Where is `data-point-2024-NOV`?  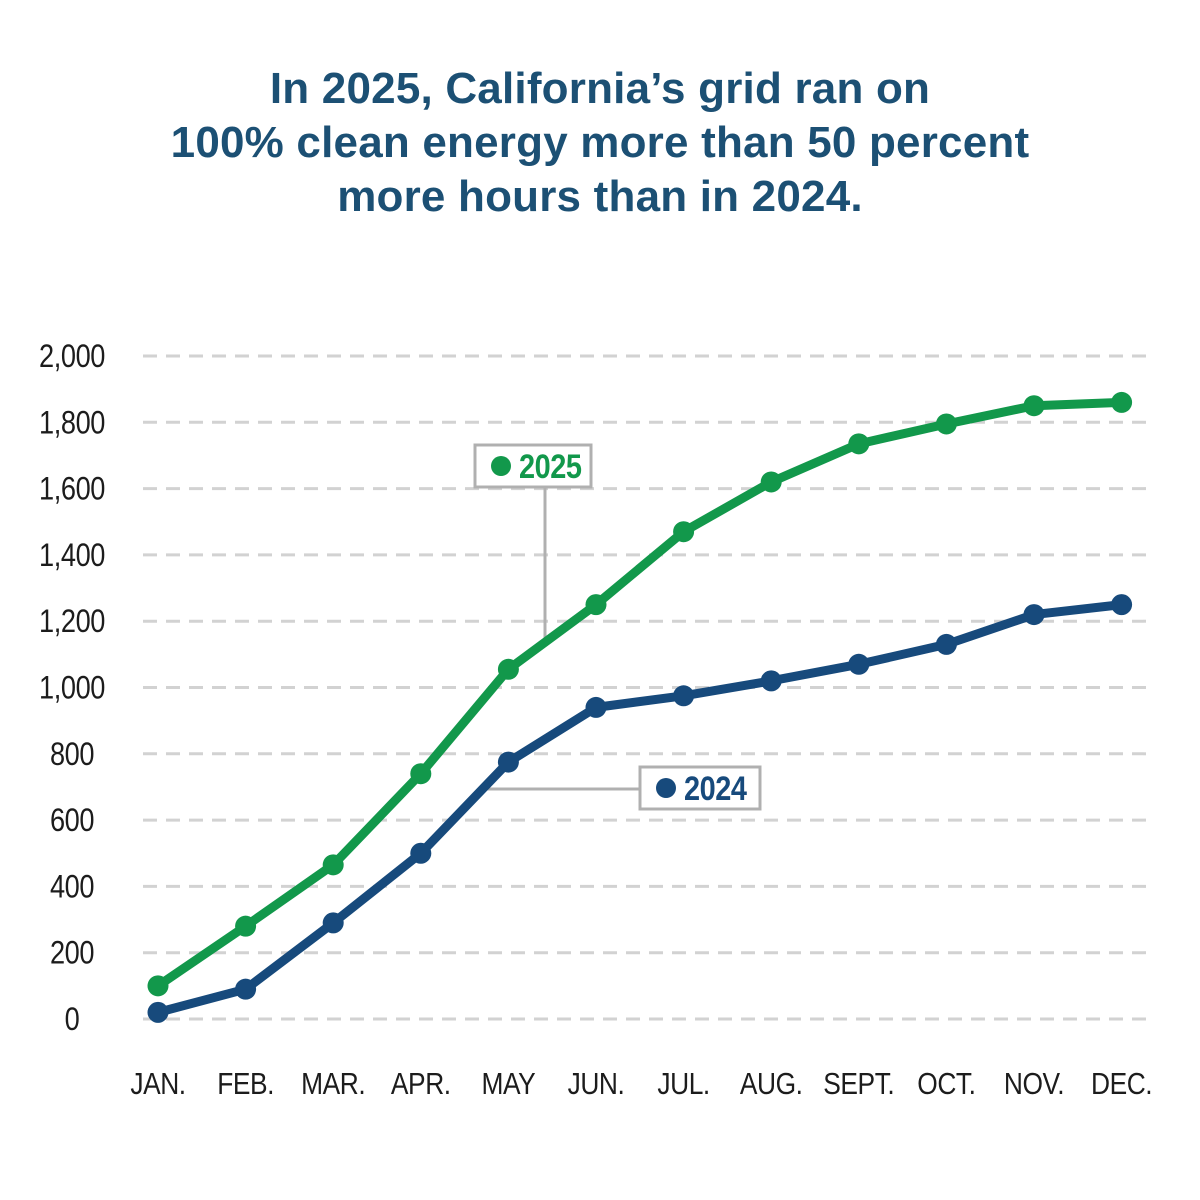 data-point-2024-NOV is located at coordinates (1034, 615).